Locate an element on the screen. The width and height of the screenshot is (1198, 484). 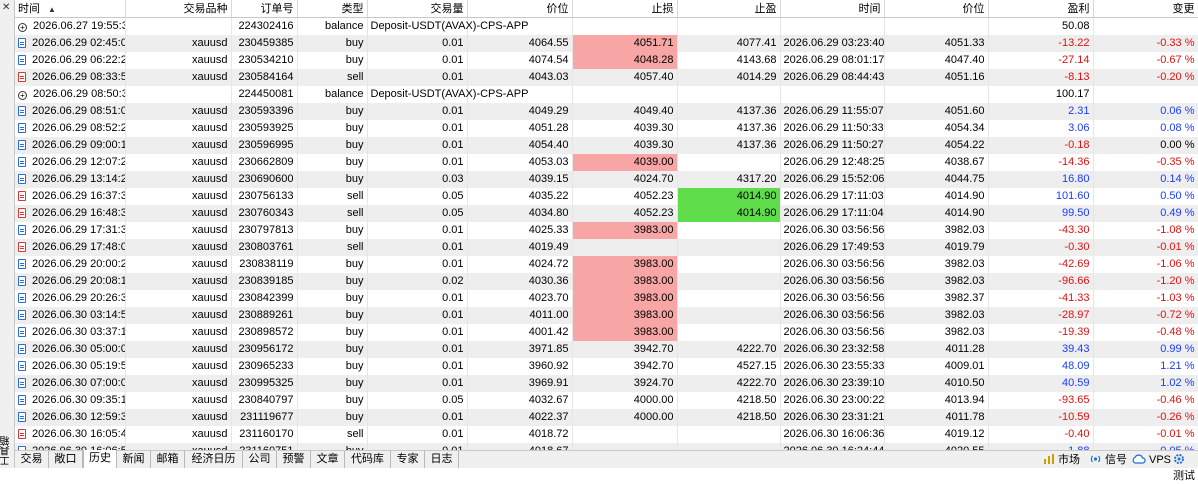
table-header-row: 时间 ▲ 交易品种 订单号 类型 交易量 价位 止损 止盈 时间 价位 盈利 变更 is located at coordinates (606, 9).